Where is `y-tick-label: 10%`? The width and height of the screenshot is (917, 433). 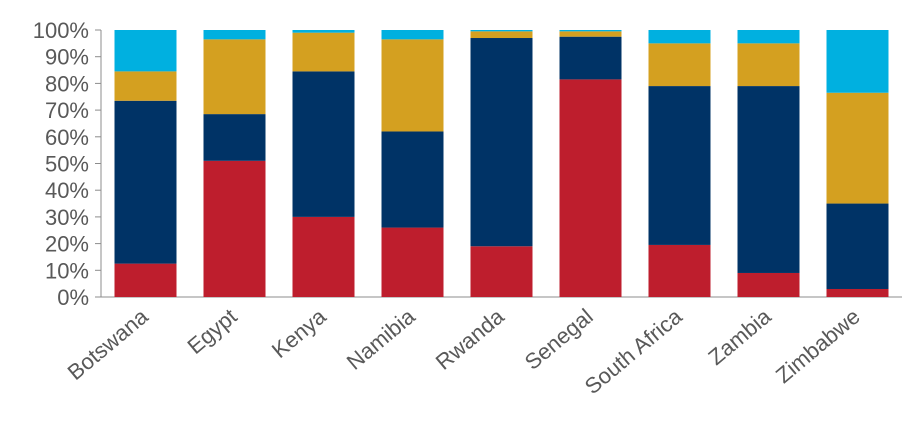
y-tick-label: 10% is located at coordinates (67, 270).